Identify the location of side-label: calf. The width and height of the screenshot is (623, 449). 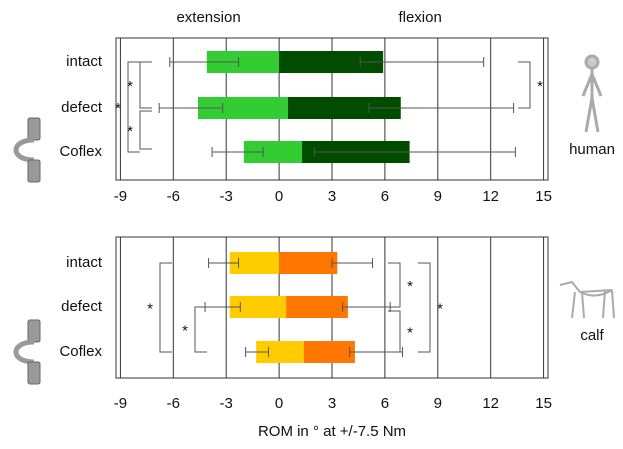
(592, 335).